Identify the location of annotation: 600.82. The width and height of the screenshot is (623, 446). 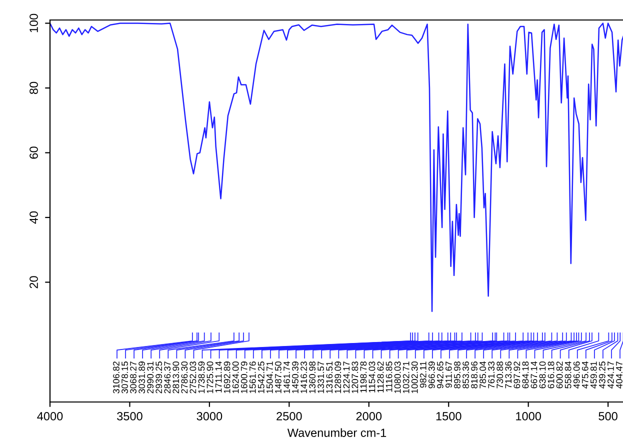
(559, 375).